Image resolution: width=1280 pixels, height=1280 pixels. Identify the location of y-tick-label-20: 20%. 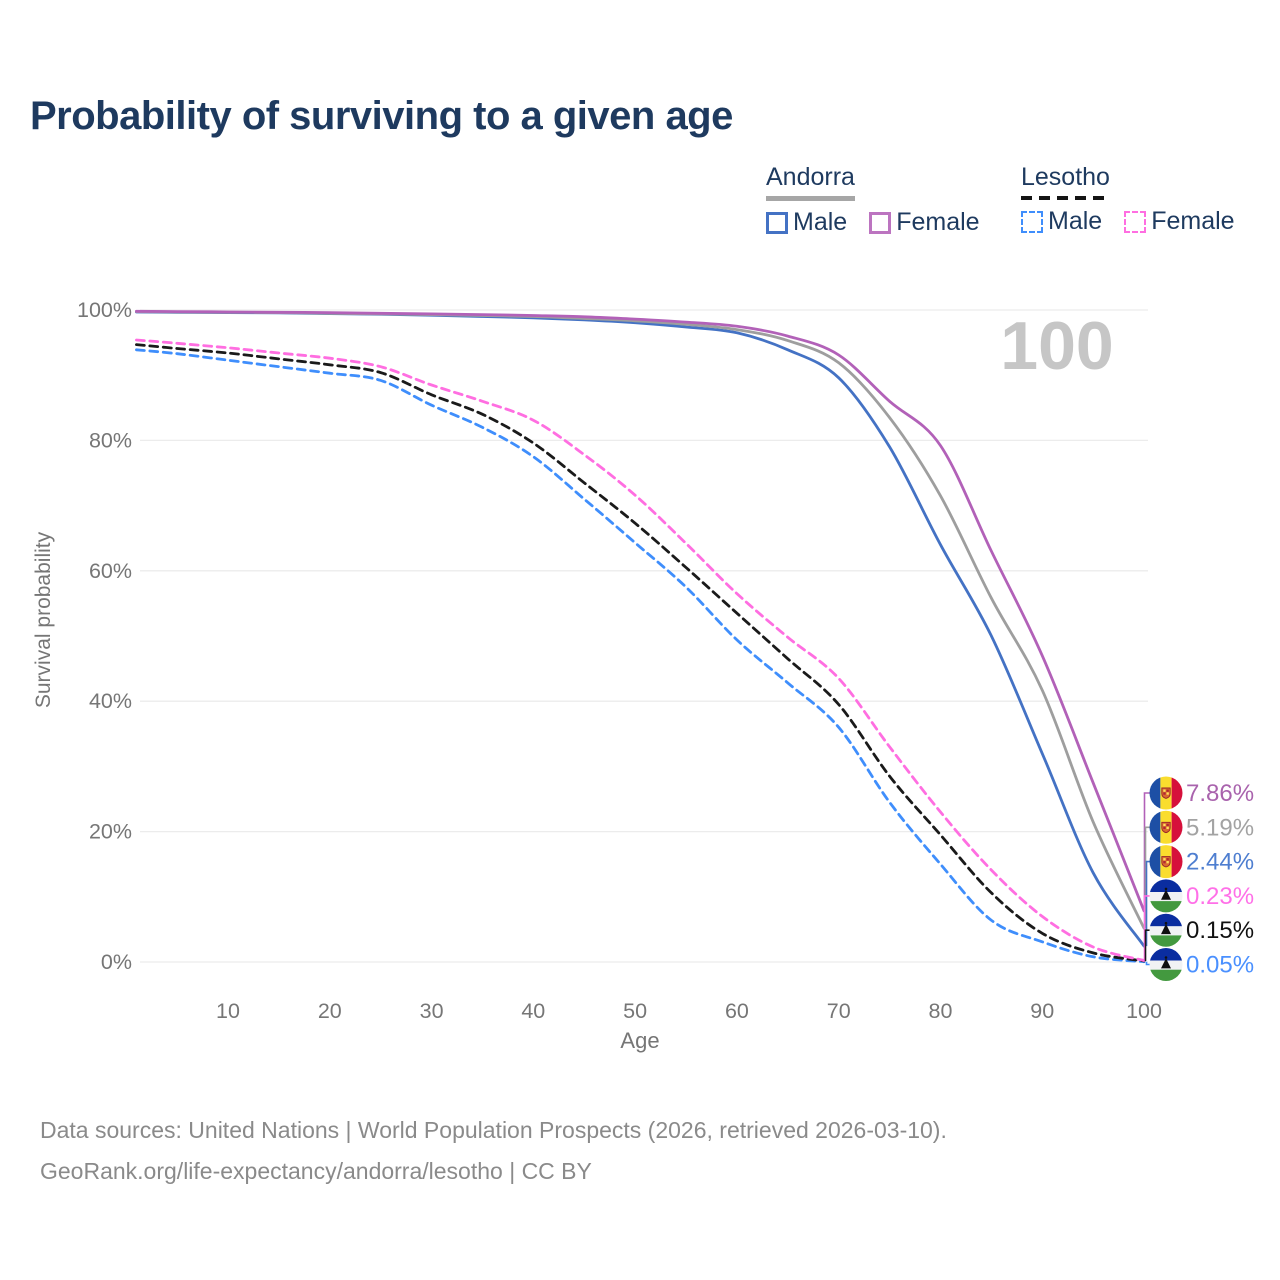
(110, 832).